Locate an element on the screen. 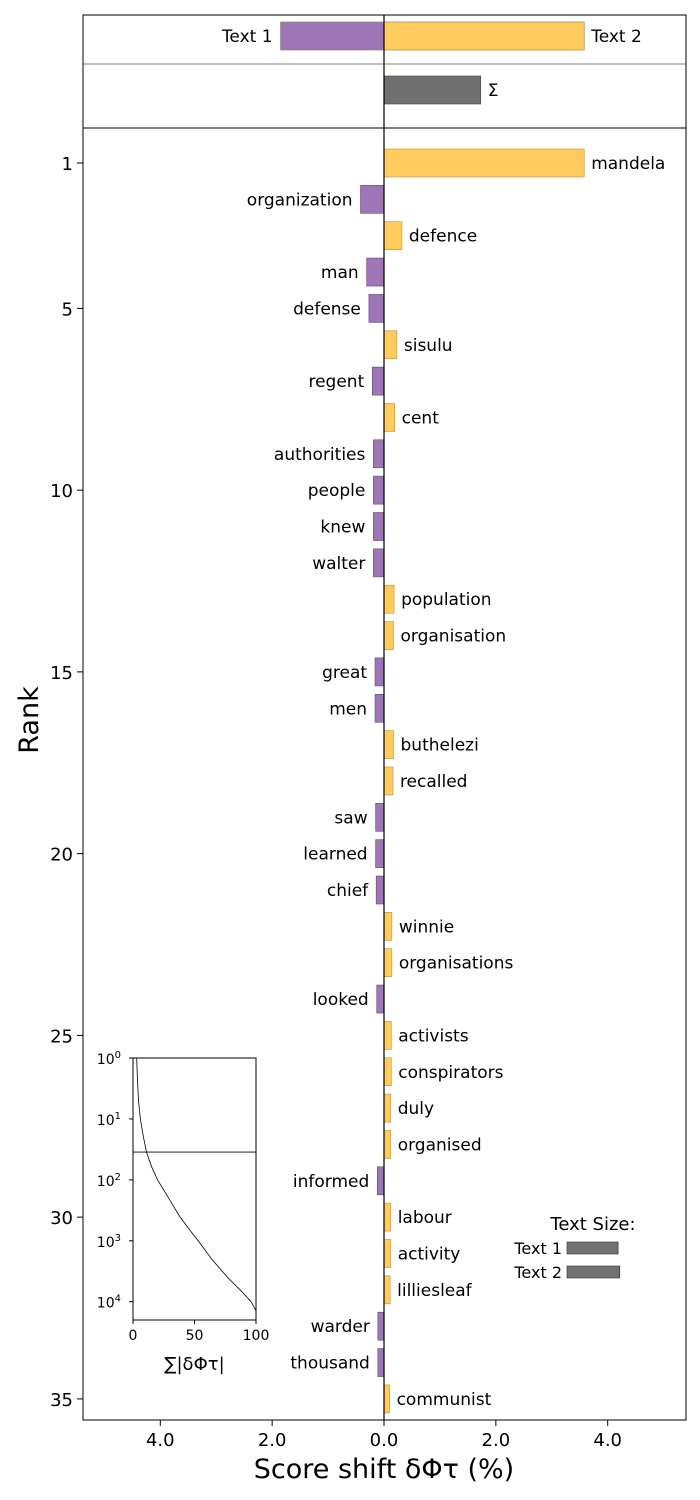 Image resolution: width=700 pixels, height=1500 pixels. word-label-communist: communist is located at coordinates (444, 1400).